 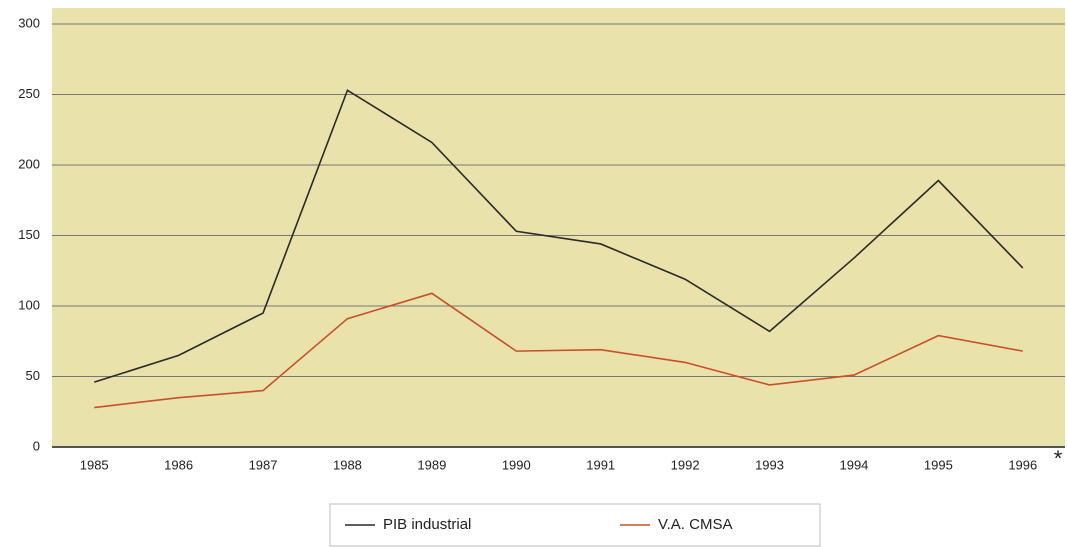 I want to click on y-tick-label: 0, so click(x=36, y=445).